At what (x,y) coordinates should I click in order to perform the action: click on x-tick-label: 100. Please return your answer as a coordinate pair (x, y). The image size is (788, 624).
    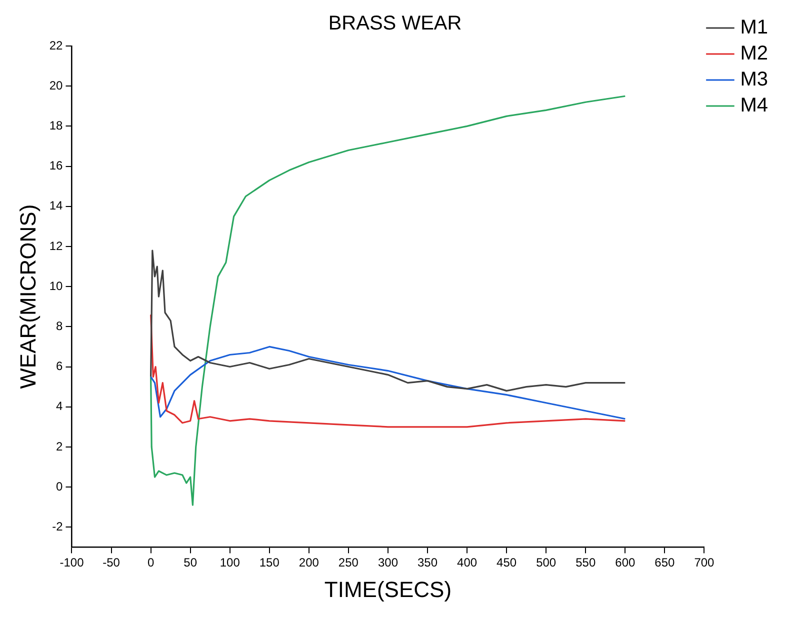
    Looking at the image, I should click on (230, 563).